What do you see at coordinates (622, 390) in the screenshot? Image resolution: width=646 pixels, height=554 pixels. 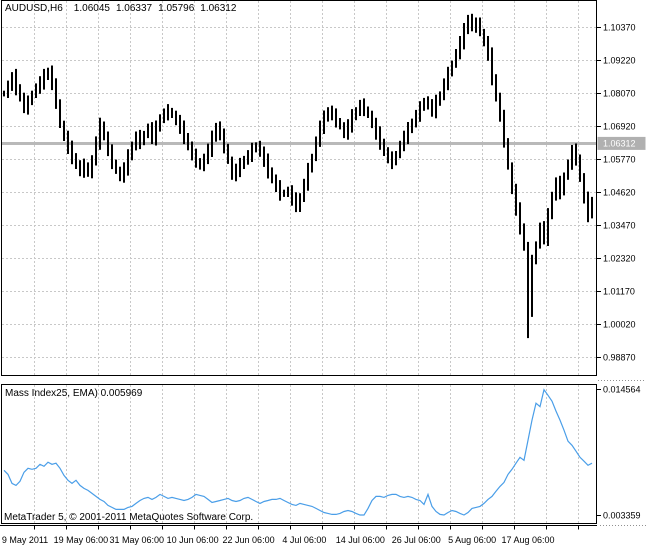 I see `indicator-axis-label: 0.014564` at bounding box center [622, 390].